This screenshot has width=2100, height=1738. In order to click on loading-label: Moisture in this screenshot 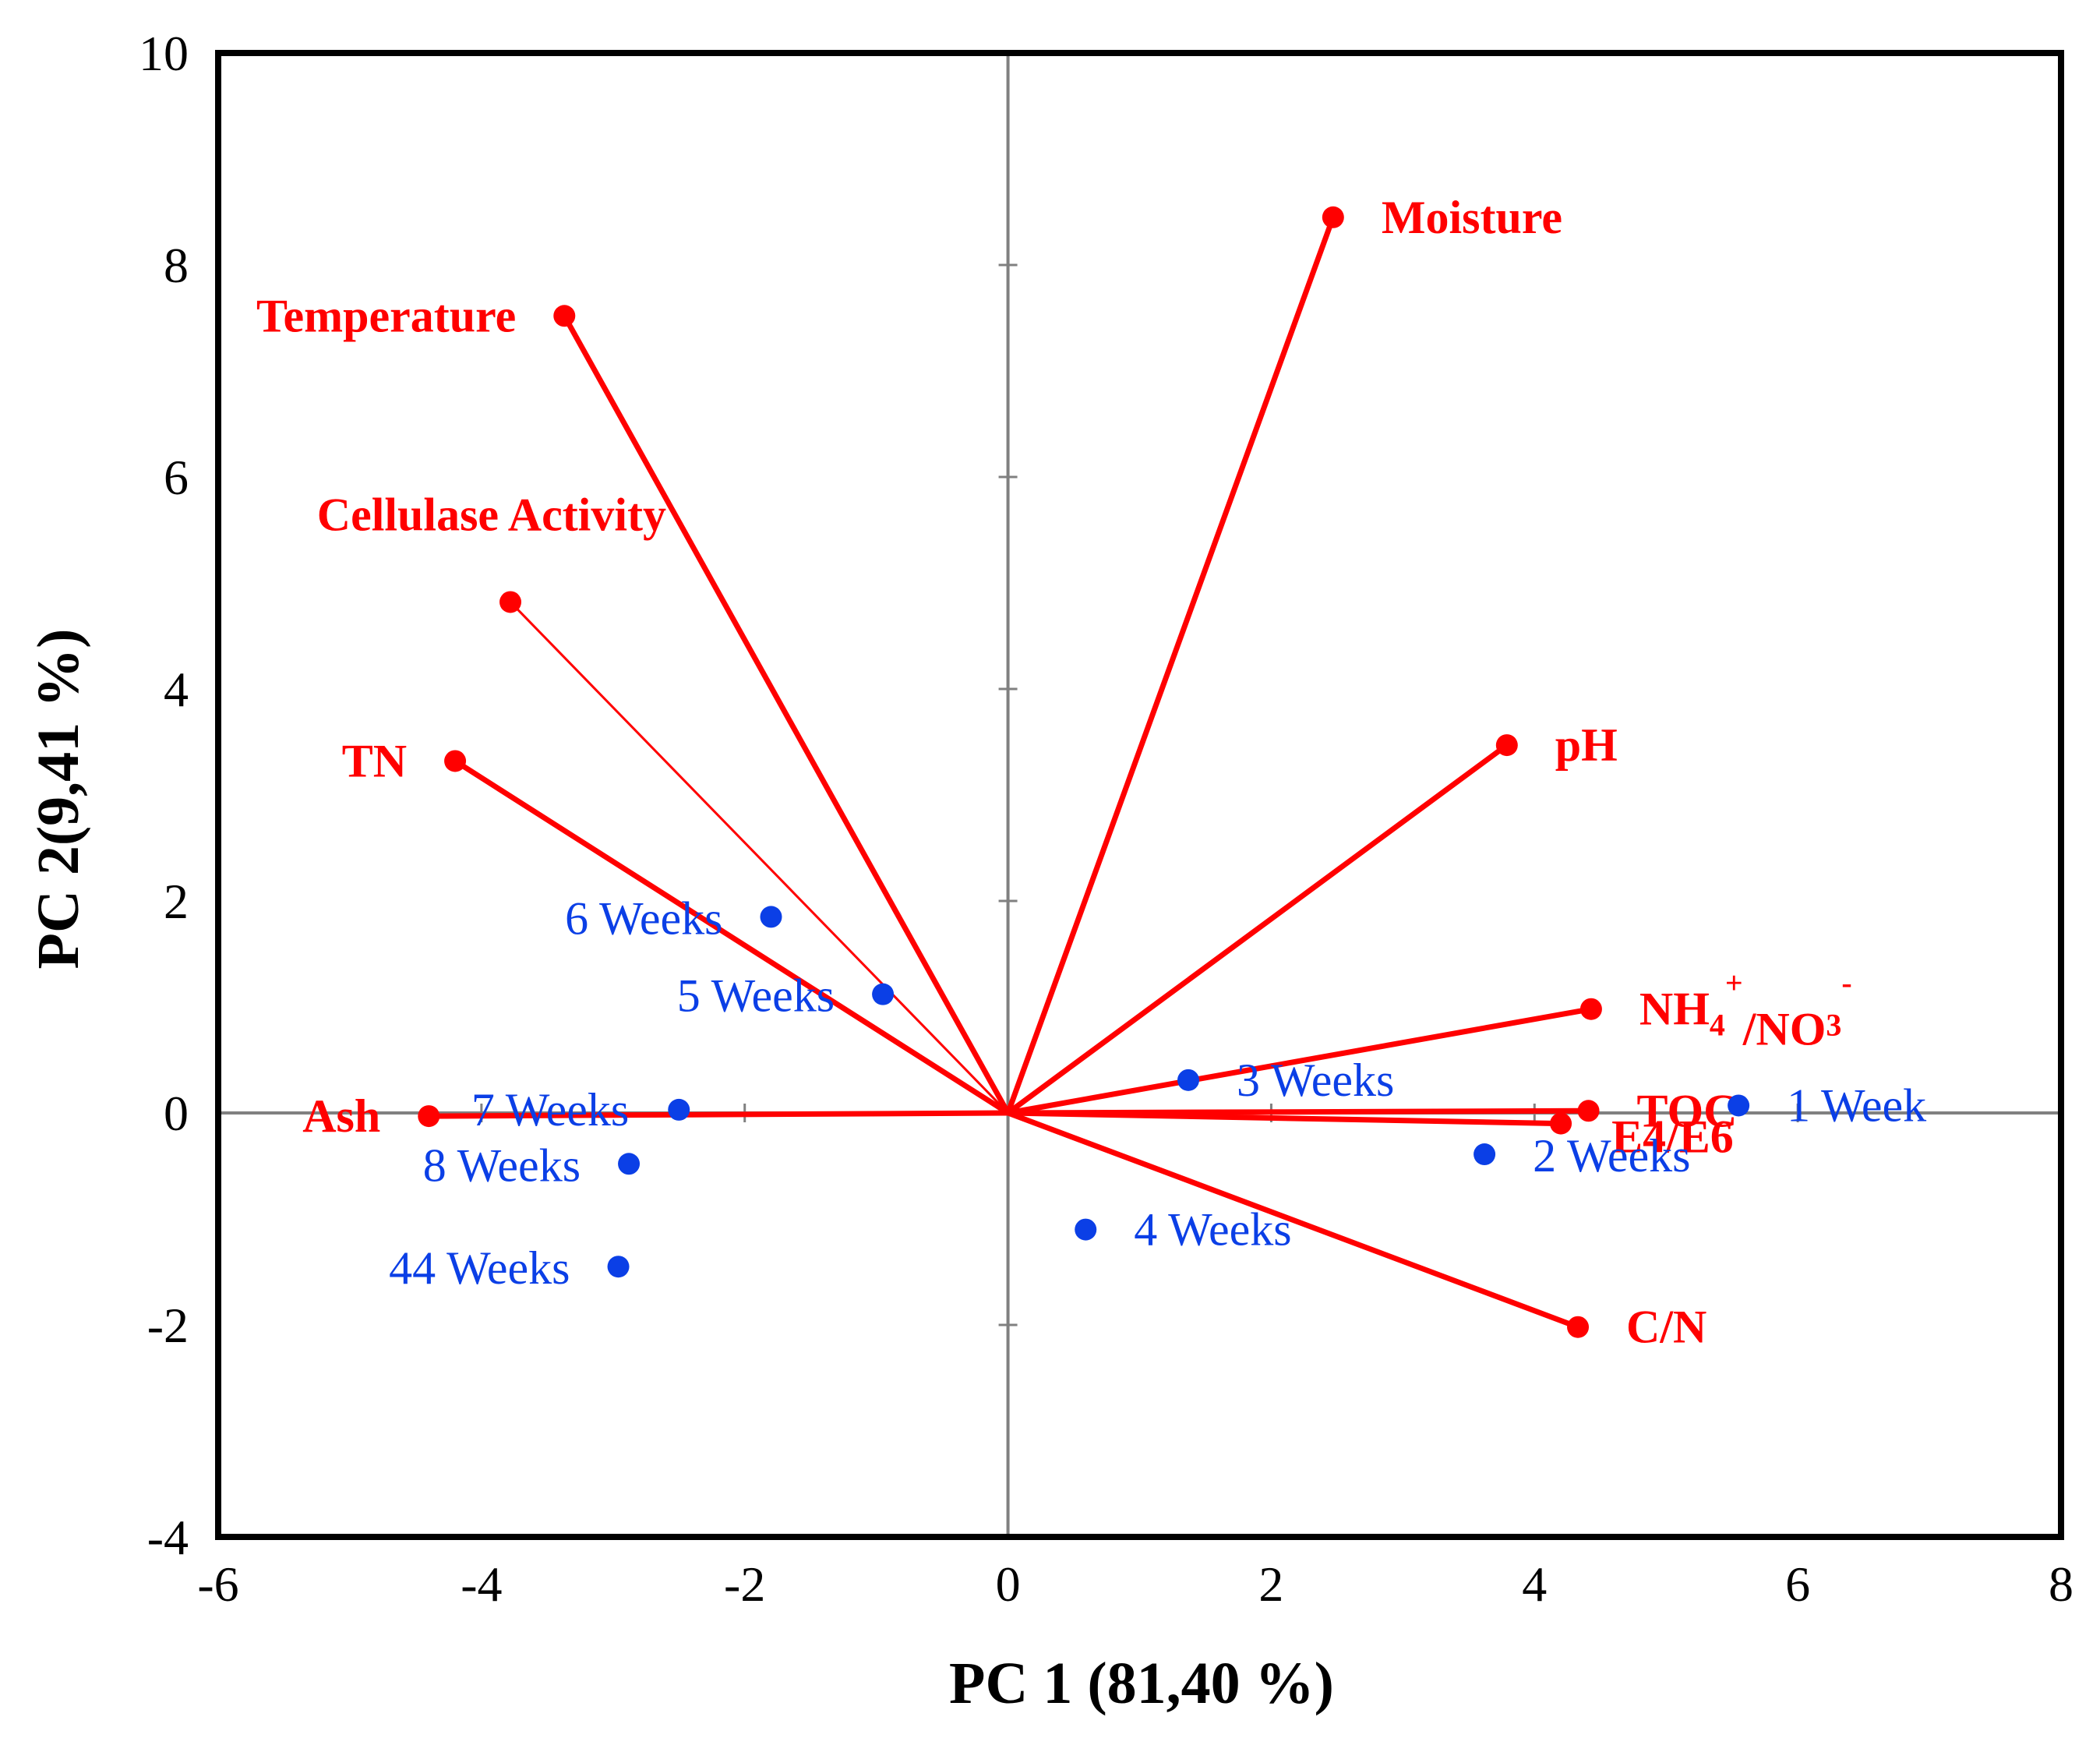, I will do `click(1472, 217)`.